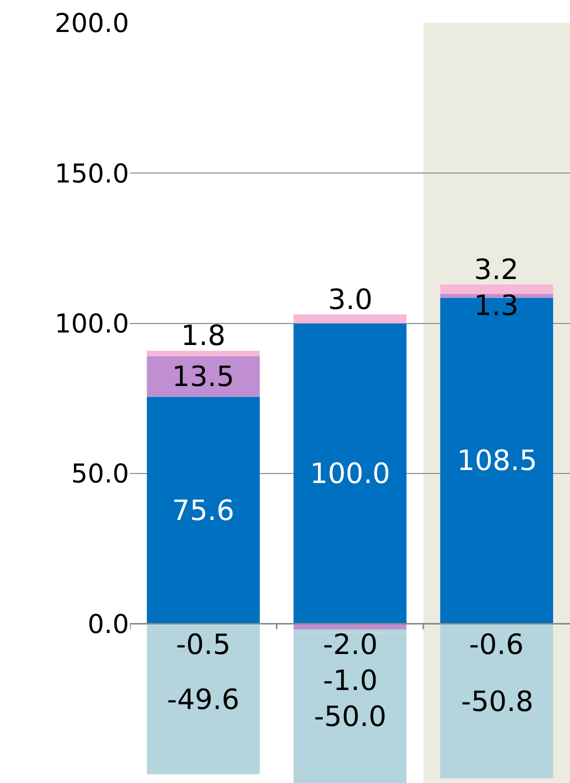 Image resolution: width=570 pixels, height=783 pixels. Describe the element at coordinates (91, 24) in the screenshot. I see `y-tick-label: 200.0` at that location.